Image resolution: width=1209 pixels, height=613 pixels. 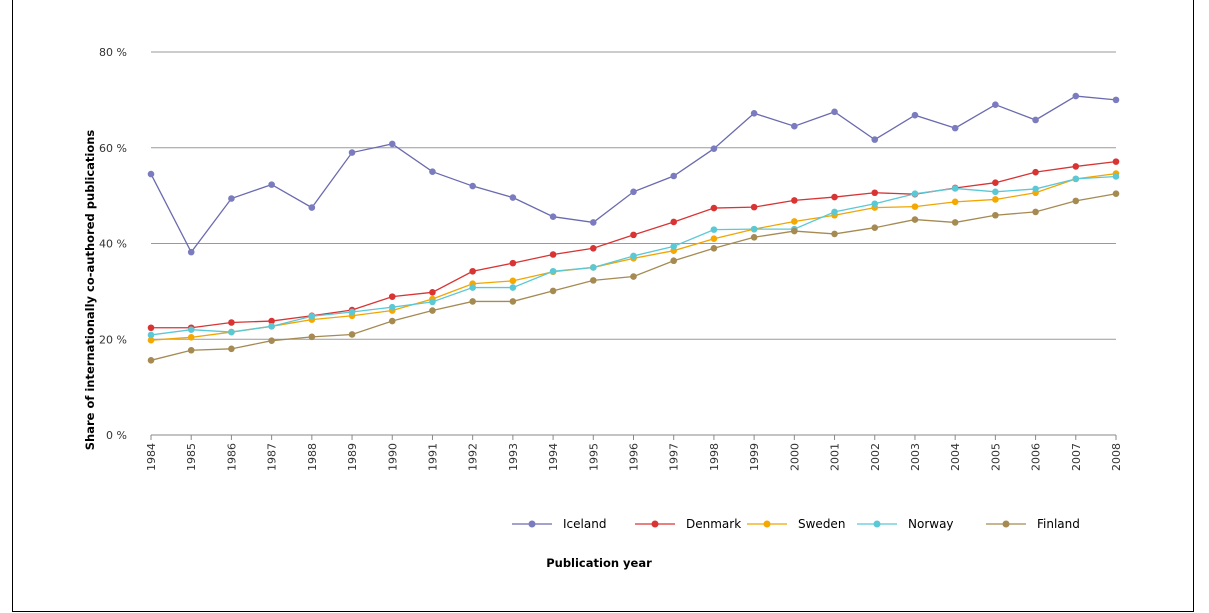 I want to click on x-tick-label: 1994, so click(x=553, y=457).